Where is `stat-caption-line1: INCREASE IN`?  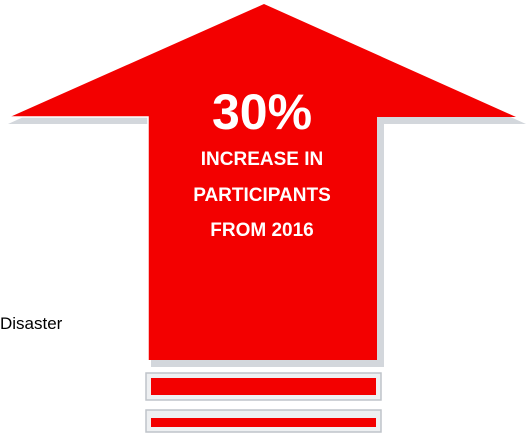
stat-caption-line1: INCREASE IN is located at coordinates (262, 159).